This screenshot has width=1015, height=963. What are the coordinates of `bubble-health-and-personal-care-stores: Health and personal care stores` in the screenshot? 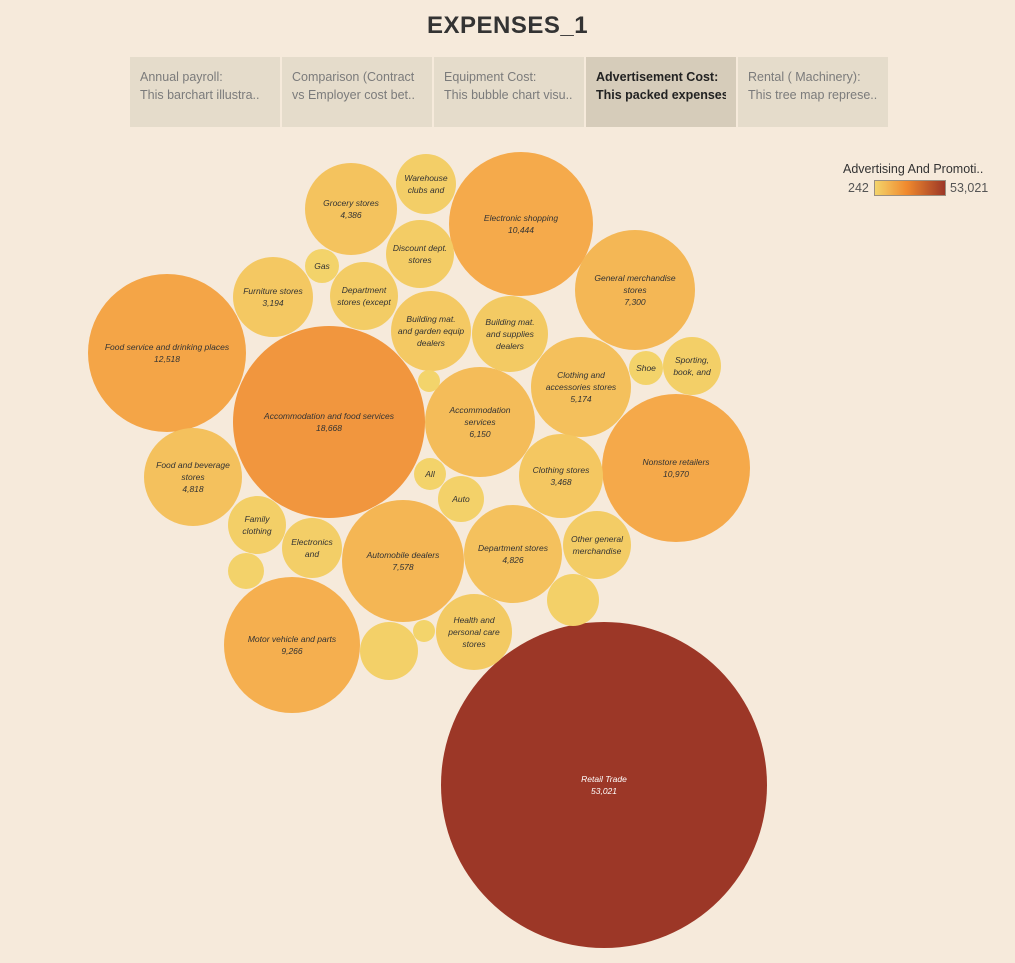 It's located at (474, 632).